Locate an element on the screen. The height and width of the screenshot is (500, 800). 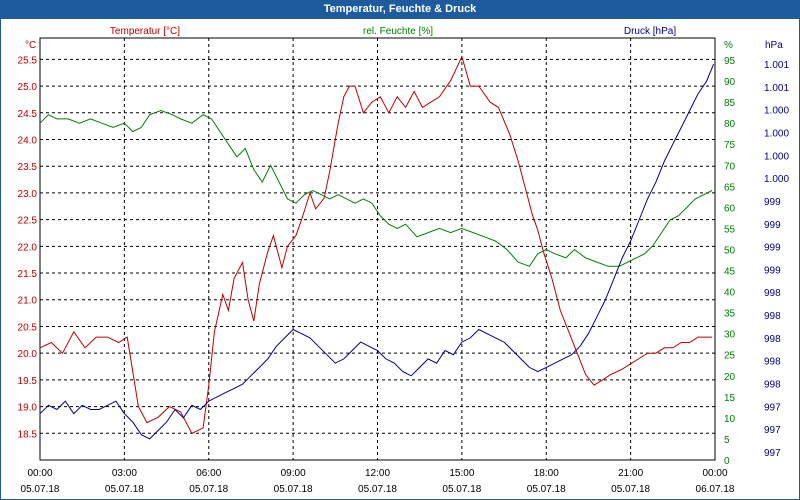
right1-tick-label: 65 is located at coordinates (730, 187).